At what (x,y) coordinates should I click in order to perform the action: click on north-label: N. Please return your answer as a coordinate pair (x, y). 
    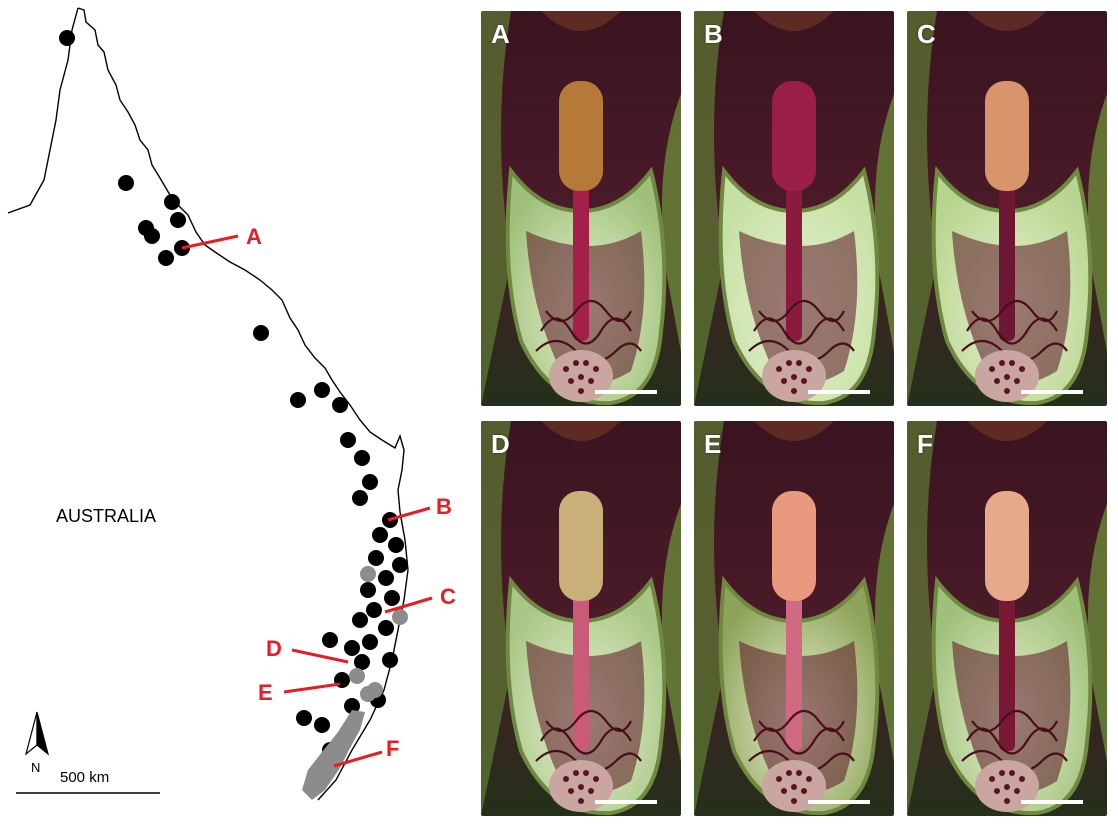
    Looking at the image, I should click on (35, 767).